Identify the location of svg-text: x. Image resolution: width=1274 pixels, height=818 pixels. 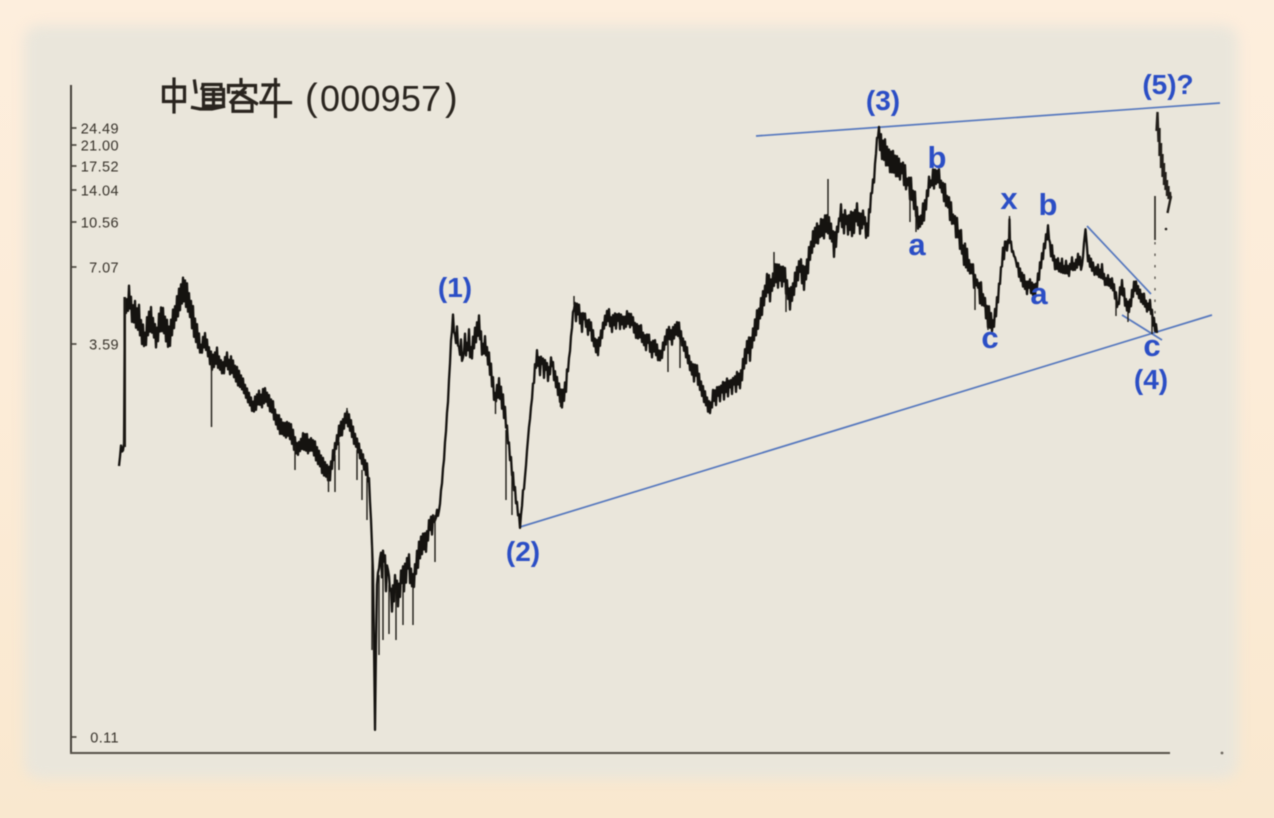
(1009, 198).